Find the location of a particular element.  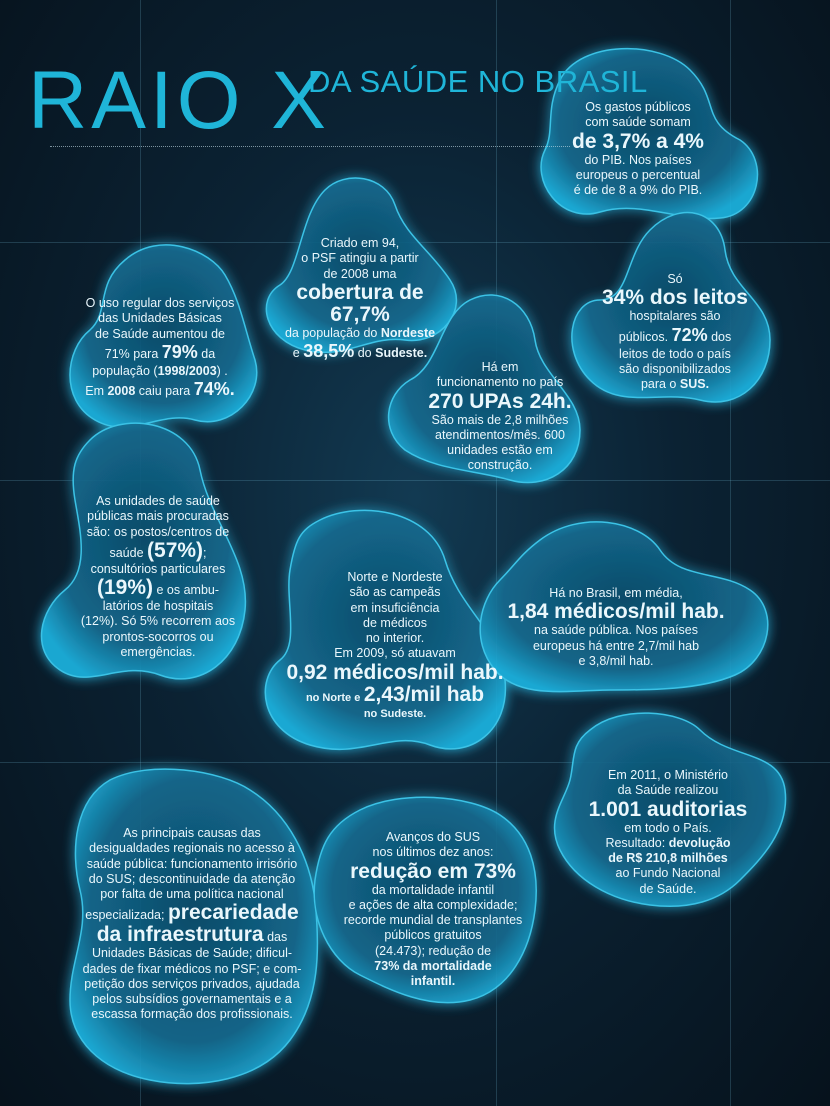

fact-highlight: 0,92 médicos/mil hab. is located at coordinates (395, 672).